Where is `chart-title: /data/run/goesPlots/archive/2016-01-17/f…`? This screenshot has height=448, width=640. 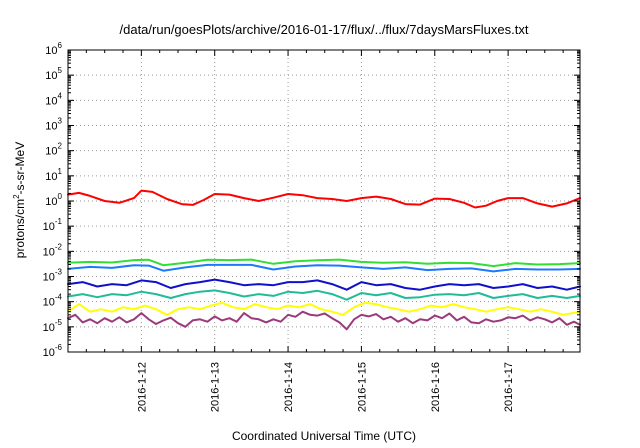
chart-title: /data/run/goesPlots/archive/2016-01-17/f… is located at coordinates (324, 29).